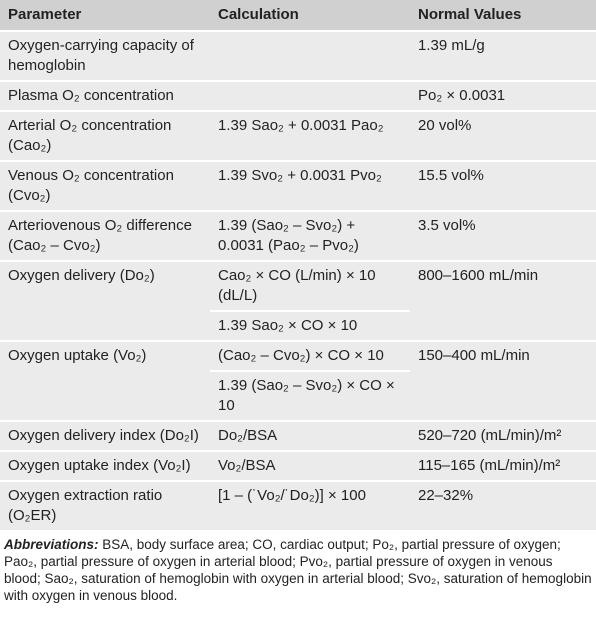 This screenshot has width=596, height=638. What do you see at coordinates (105, 300) in the screenshot?
I see `parameter-cell: Oxygen delivery (Do₂)` at bounding box center [105, 300].